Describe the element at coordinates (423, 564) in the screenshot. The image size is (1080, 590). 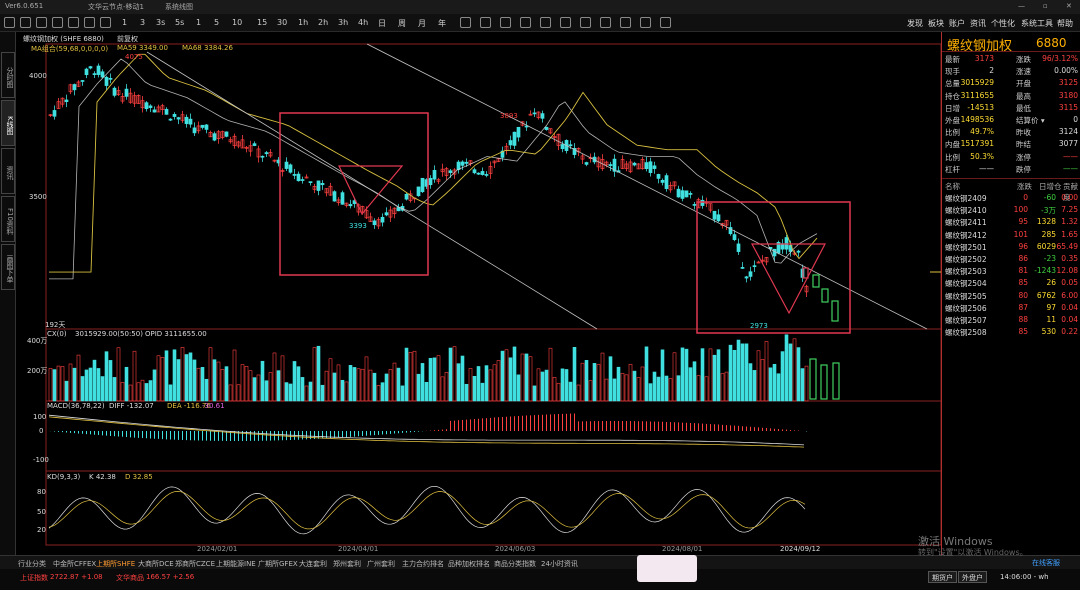
I see `exchange-tab: 主力合约排名` at that location.